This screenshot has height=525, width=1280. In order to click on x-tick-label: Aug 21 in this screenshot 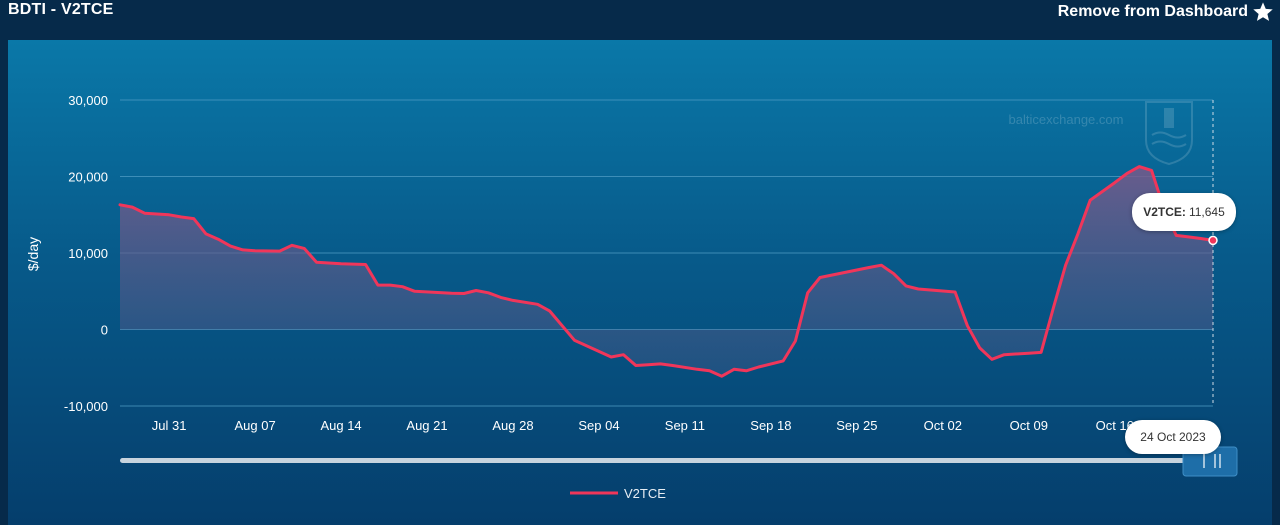, I will do `click(426, 425)`.